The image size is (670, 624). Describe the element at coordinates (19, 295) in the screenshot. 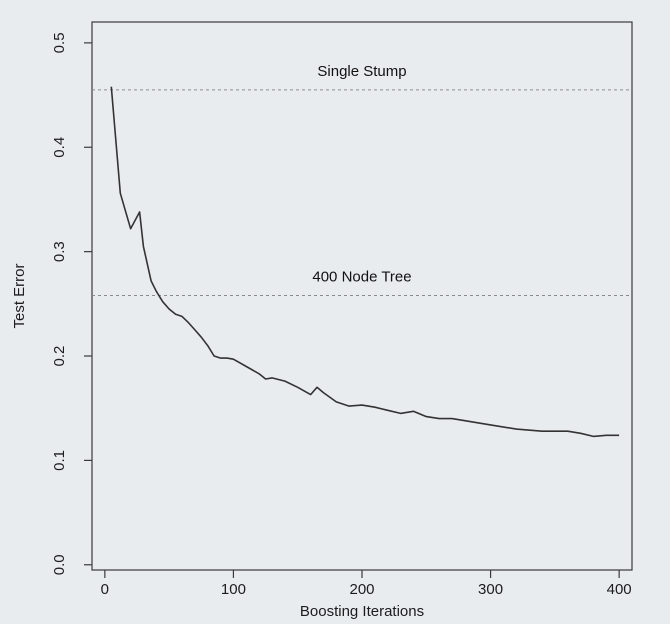

I see `y-axis-title: Test Error` at that location.